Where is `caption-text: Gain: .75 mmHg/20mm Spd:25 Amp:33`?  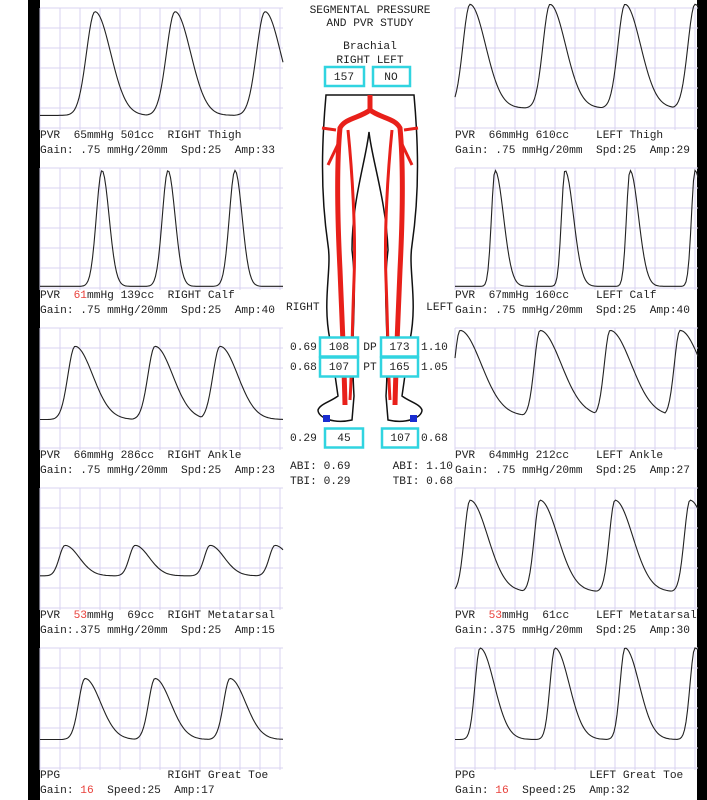
caption-text: Gain: .75 mmHg/20mm Spd:25 Amp:33 is located at coordinates (157, 151).